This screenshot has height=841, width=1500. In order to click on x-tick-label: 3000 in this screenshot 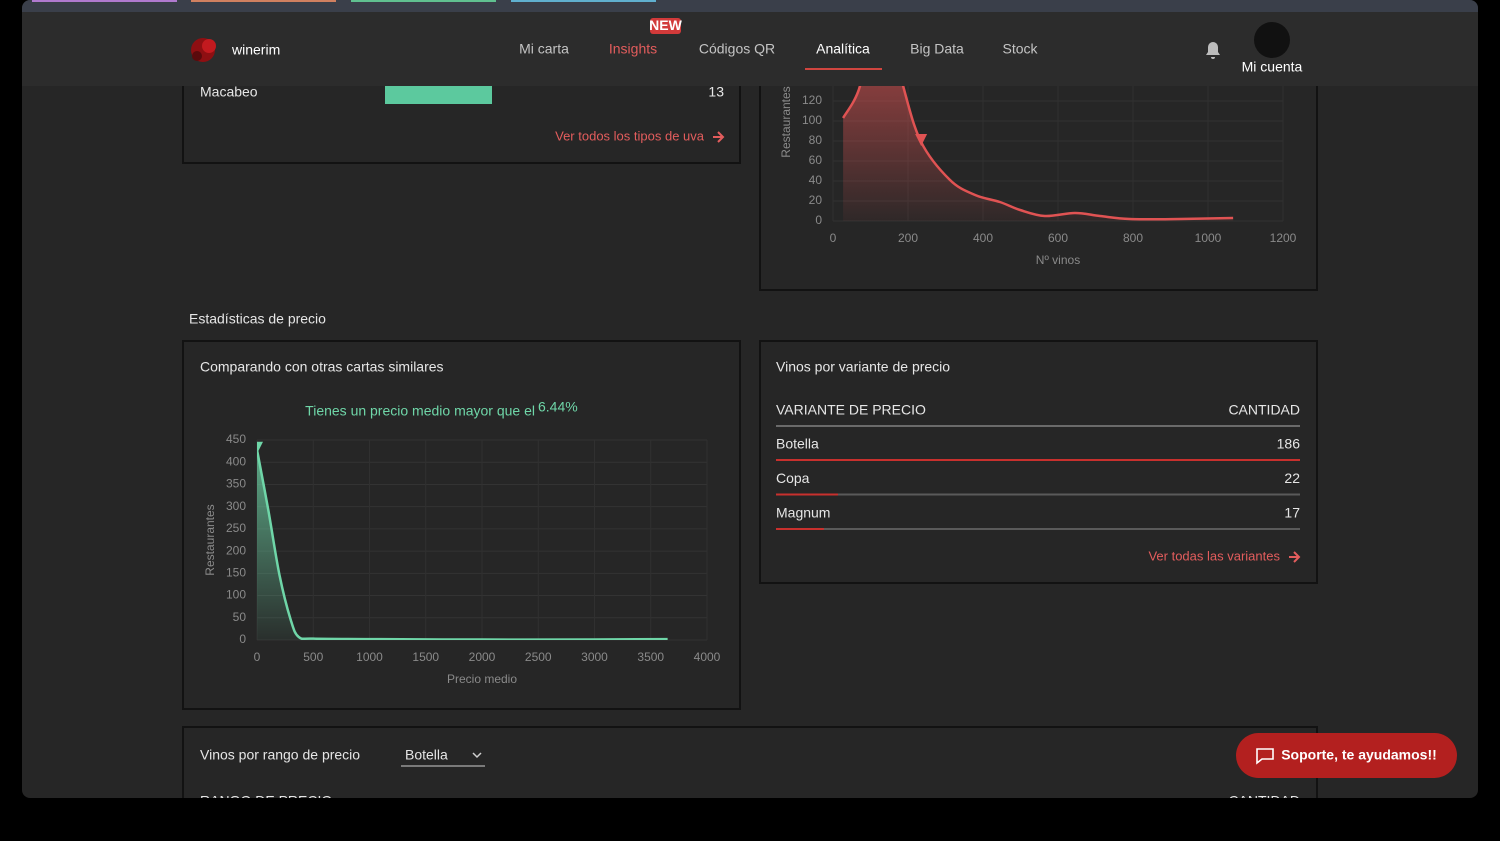, I will do `click(594, 657)`.